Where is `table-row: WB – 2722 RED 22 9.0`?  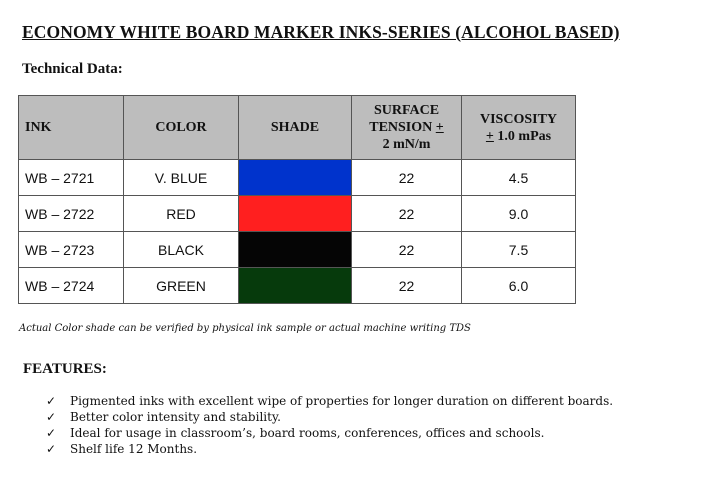
table-row: WB – 2722 RED 22 9.0 is located at coordinates (297, 213).